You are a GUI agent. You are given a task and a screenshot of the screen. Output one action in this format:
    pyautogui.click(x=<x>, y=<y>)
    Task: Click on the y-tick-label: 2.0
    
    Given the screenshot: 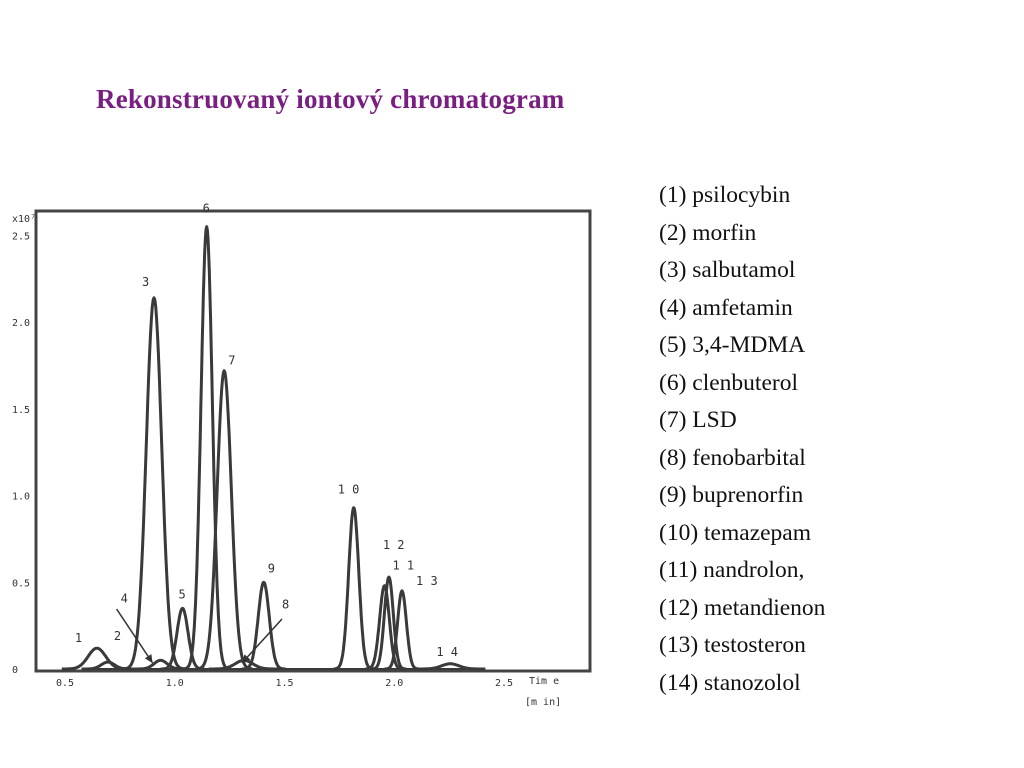 What is the action you would take?
    pyautogui.click(x=21, y=323)
    